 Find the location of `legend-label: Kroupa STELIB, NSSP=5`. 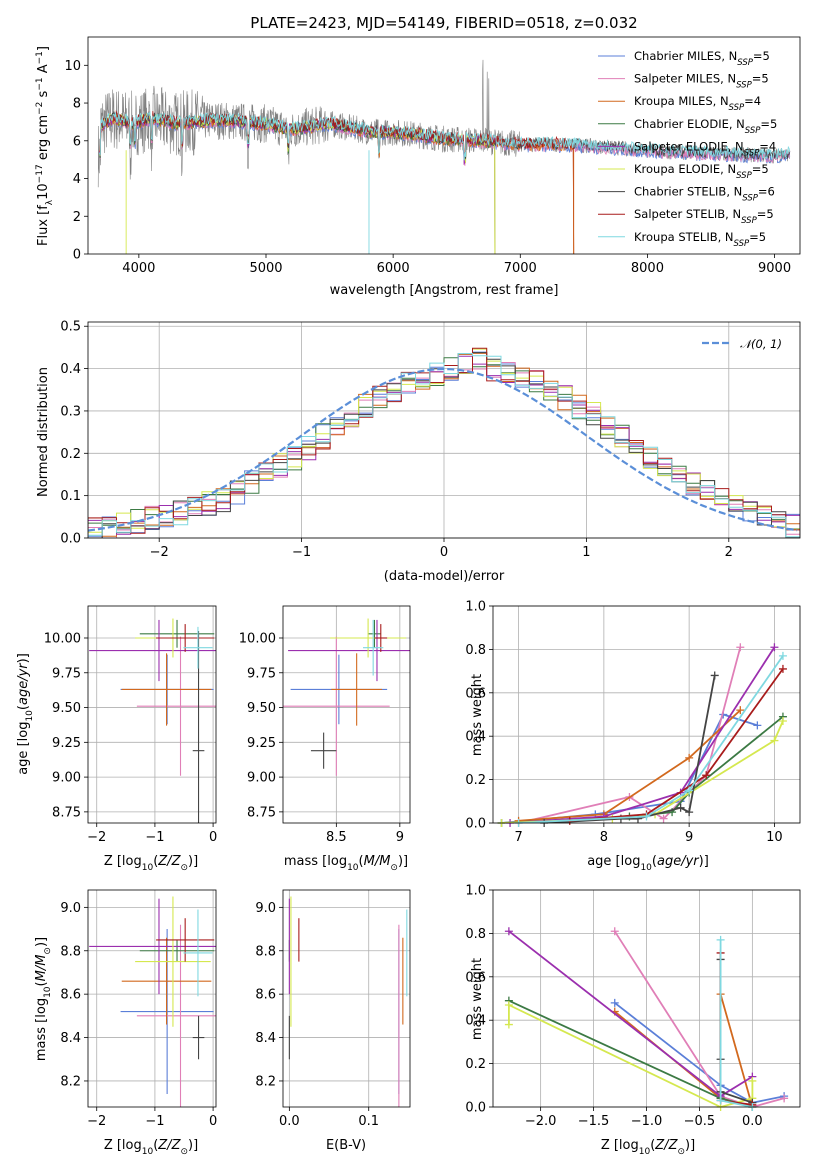

legend-label: Kroupa STELIB, NSSP=5 is located at coordinates (700, 239).